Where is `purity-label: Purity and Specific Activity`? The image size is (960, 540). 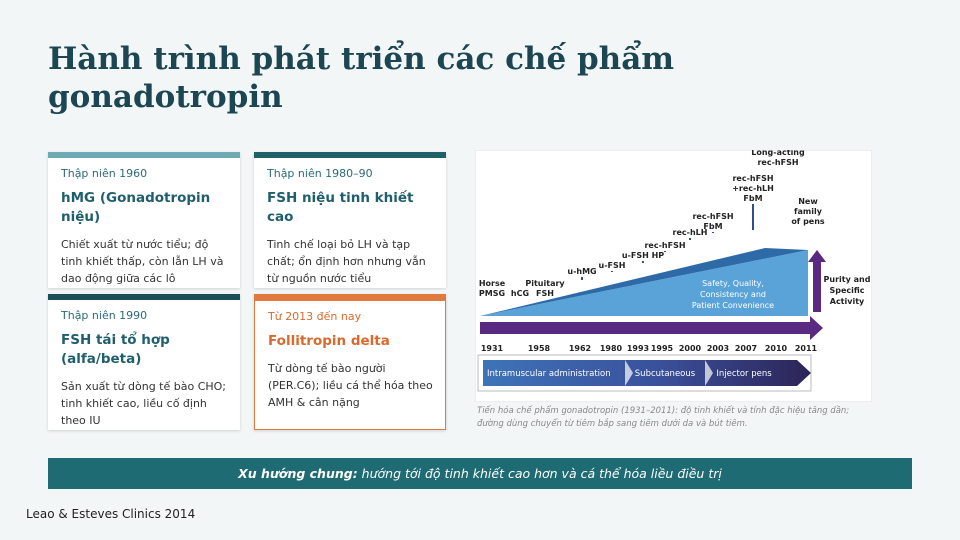 purity-label: Purity and Specific Activity is located at coordinates (847, 290).